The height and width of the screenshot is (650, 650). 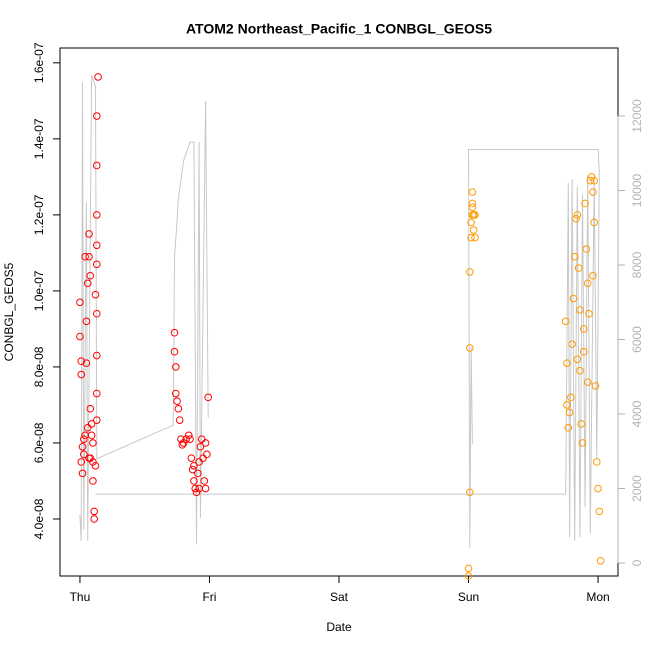 What do you see at coordinates (637, 413) in the screenshot?
I see `y2-tick-label: 4000` at bounding box center [637, 413].